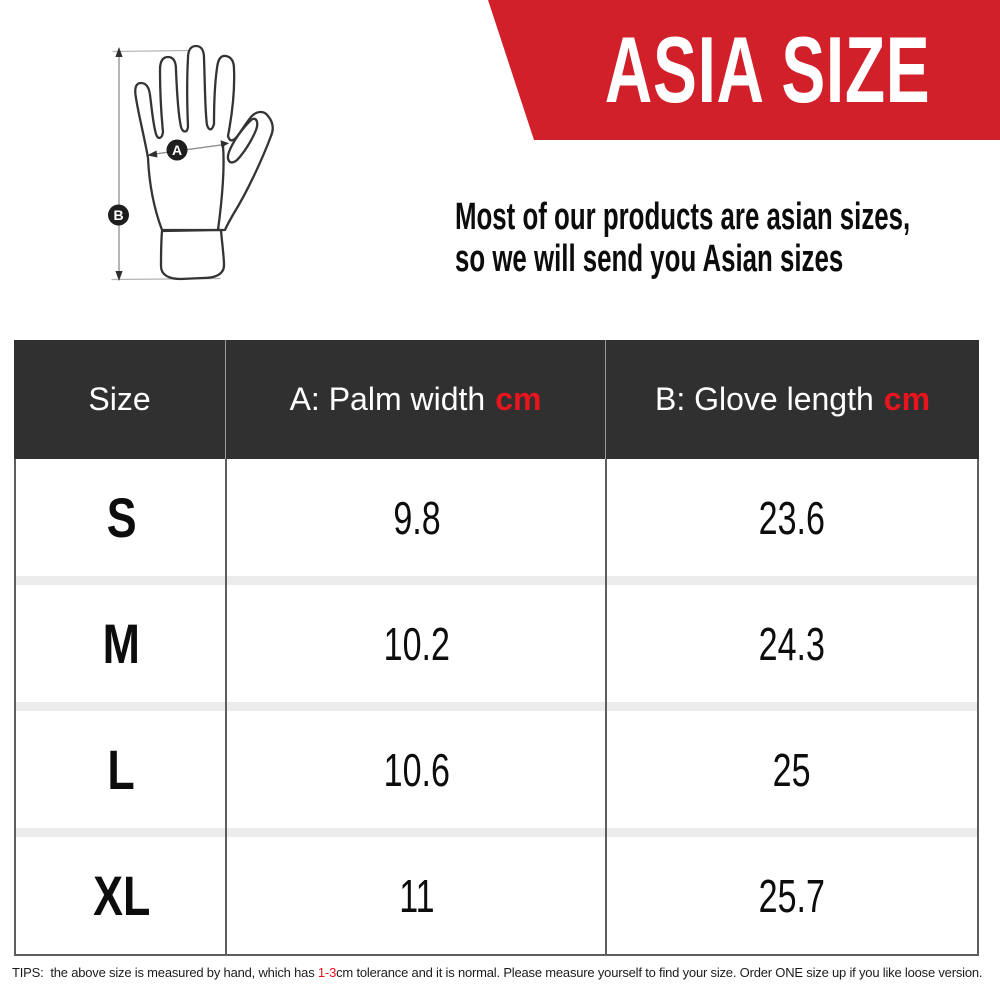 This screenshot has height=1000, width=1000. Describe the element at coordinates (907, 399) in the screenshot. I see `header-glove-length-unit: cm` at that location.